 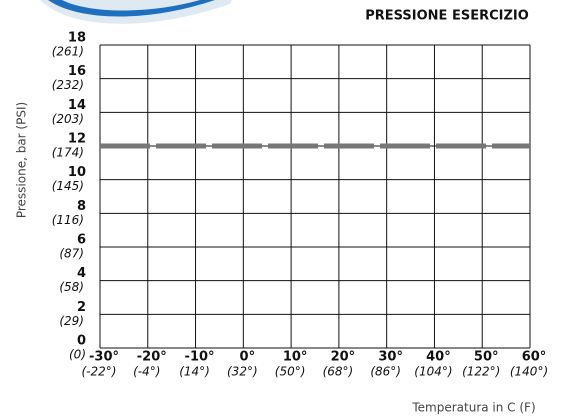 I want to click on x-tick-secondary-label: (50°), so click(x=290, y=372).